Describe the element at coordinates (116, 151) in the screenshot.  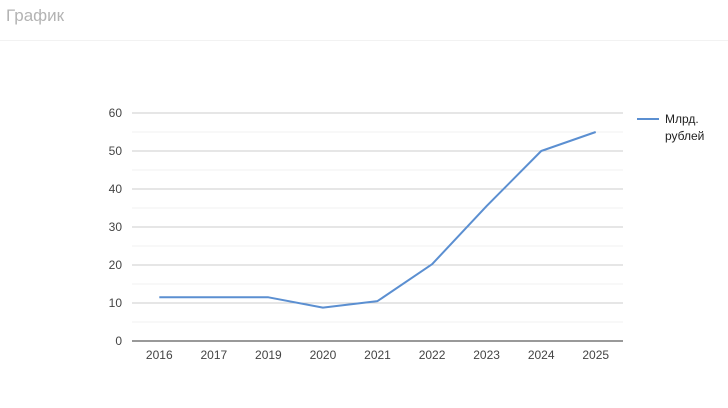
I see `y-tick-label: 50` at that location.